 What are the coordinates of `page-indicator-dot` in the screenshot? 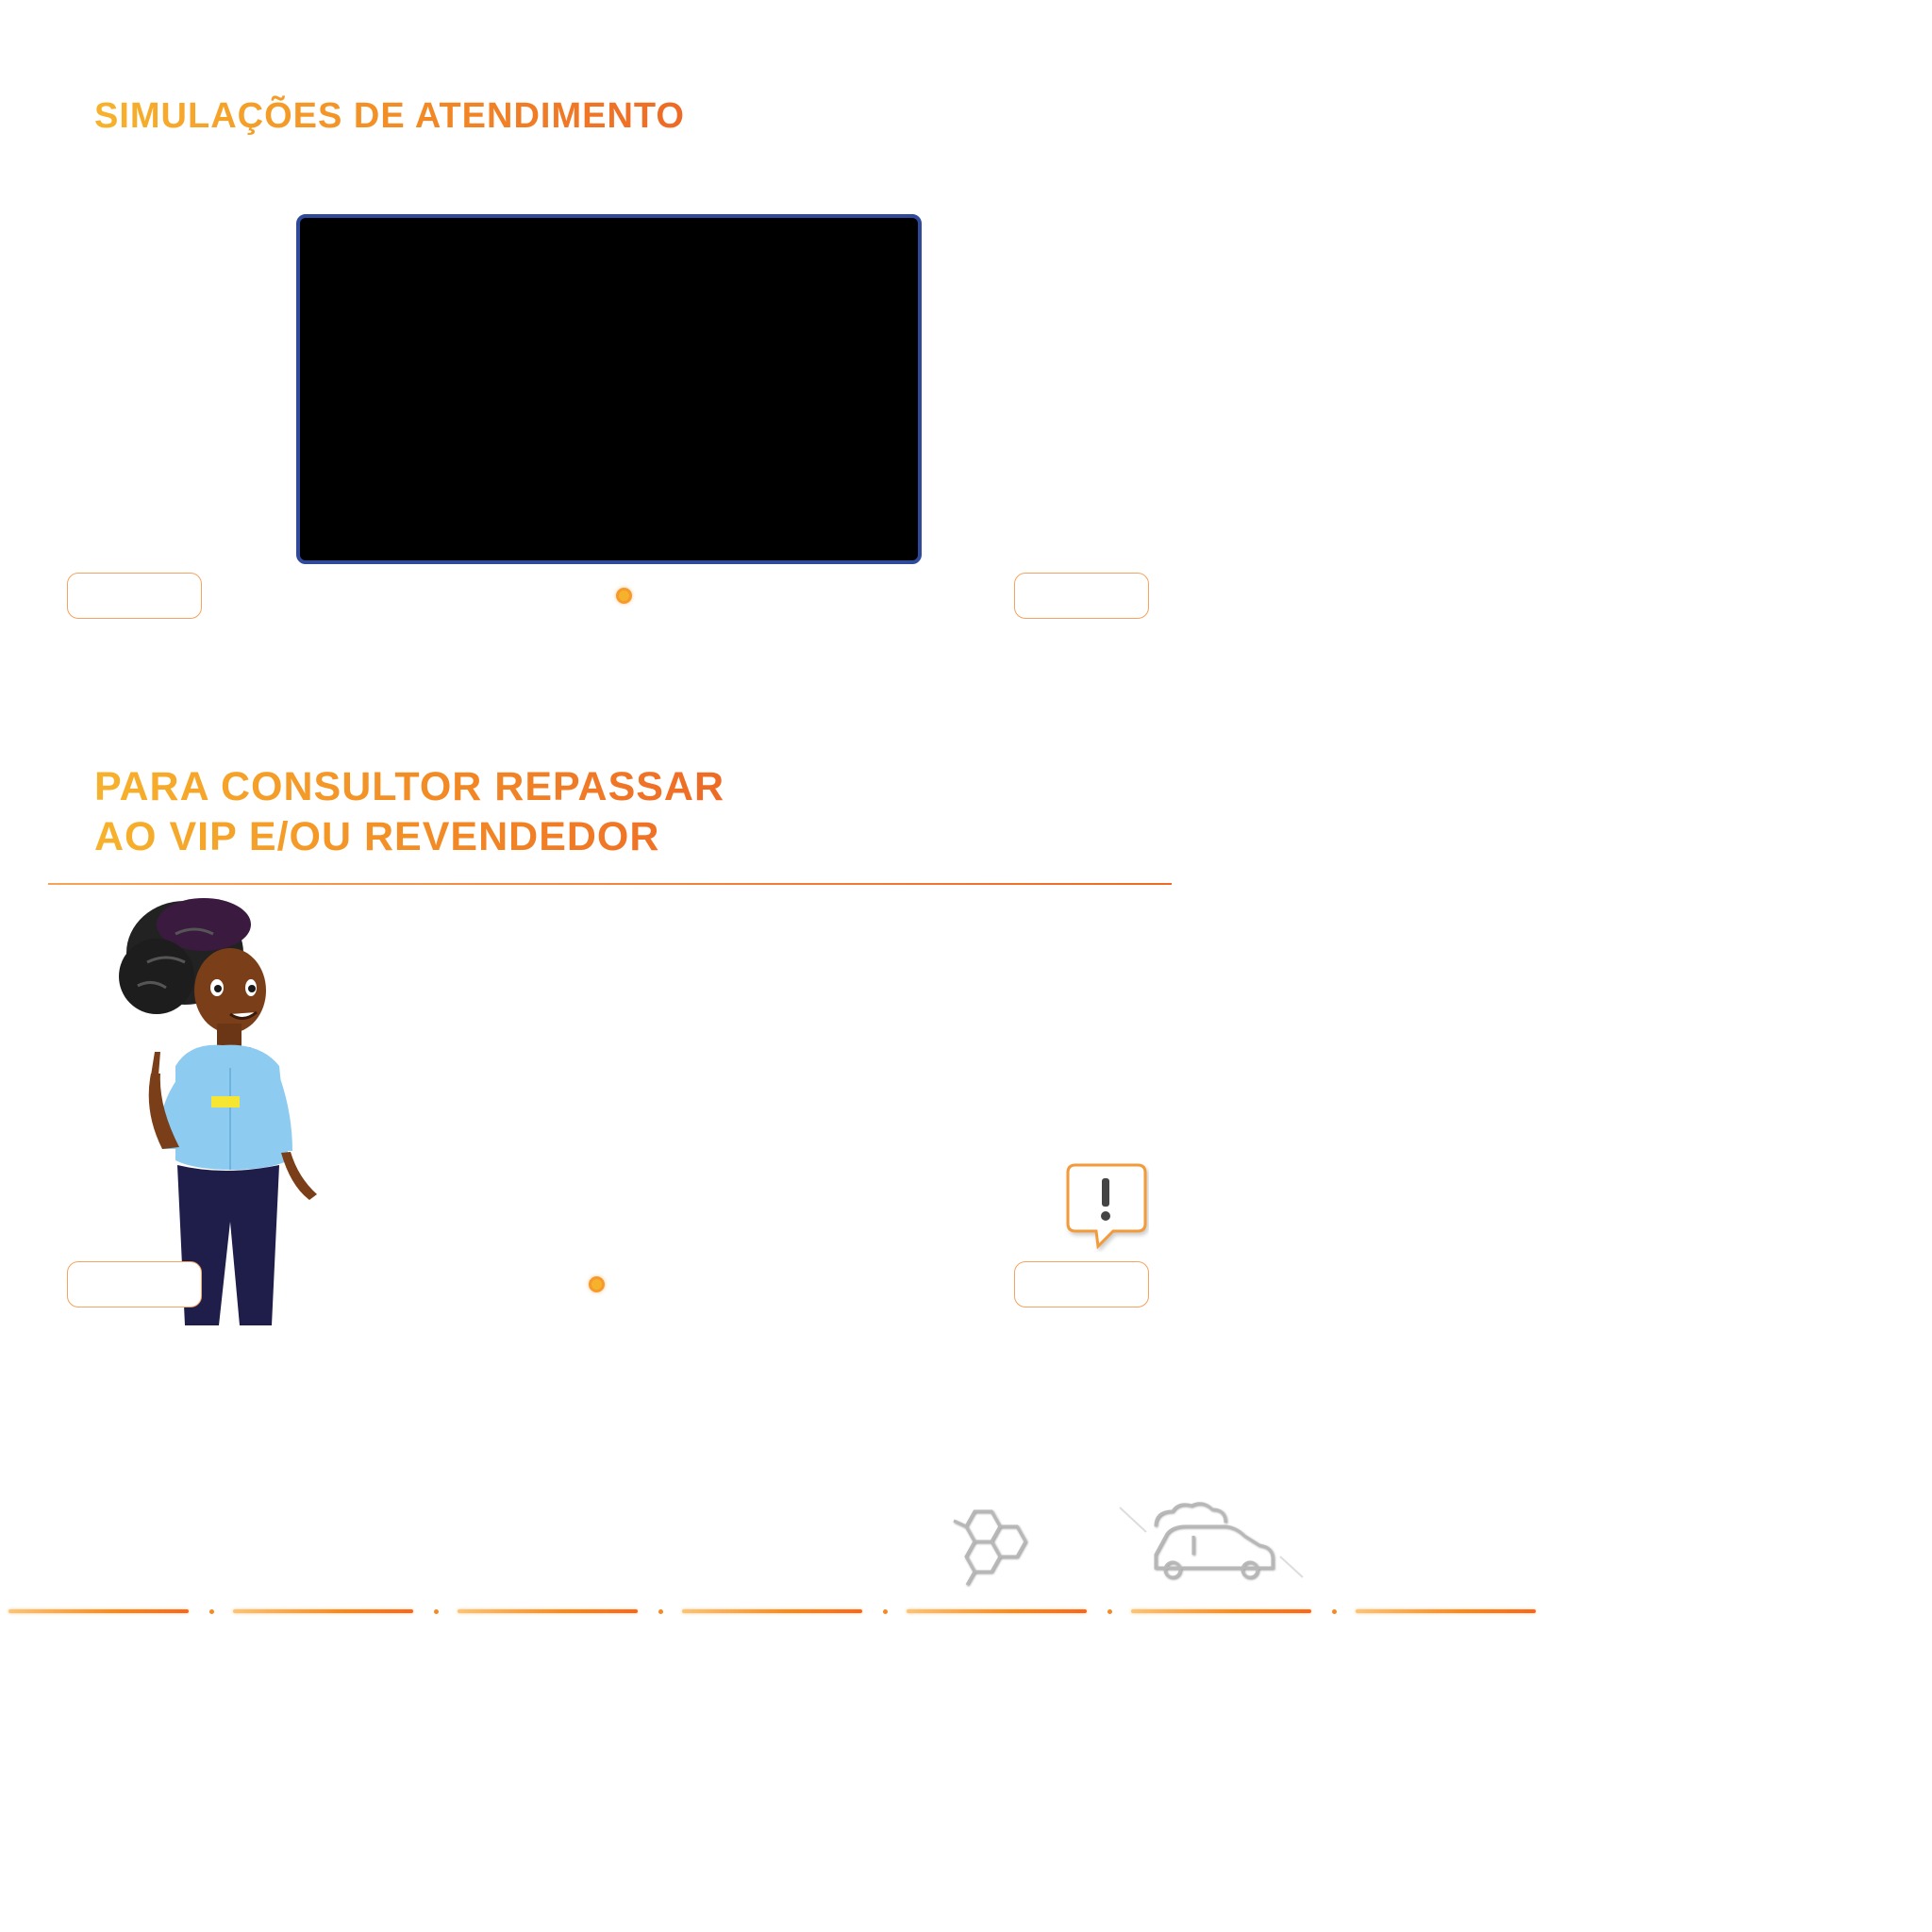 It's located at (624, 596).